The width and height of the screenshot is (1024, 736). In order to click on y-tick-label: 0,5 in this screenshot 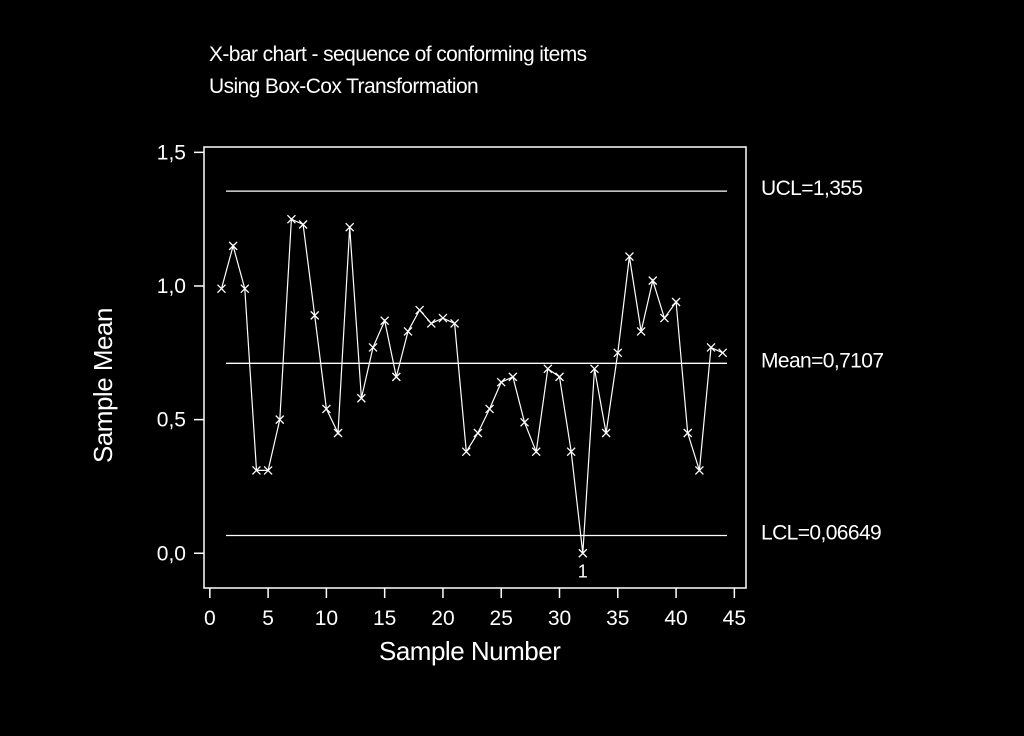, I will do `click(171, 420)`.